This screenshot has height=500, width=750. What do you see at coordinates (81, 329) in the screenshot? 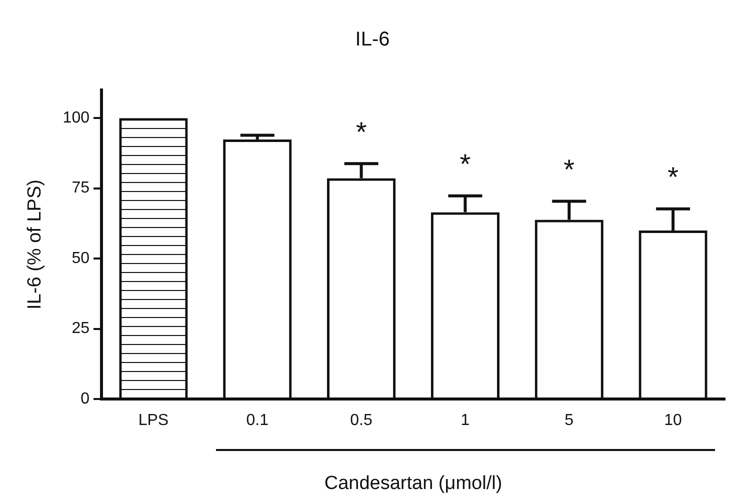
I see `y-tick-label: 25` at bounding box center [81, 329].